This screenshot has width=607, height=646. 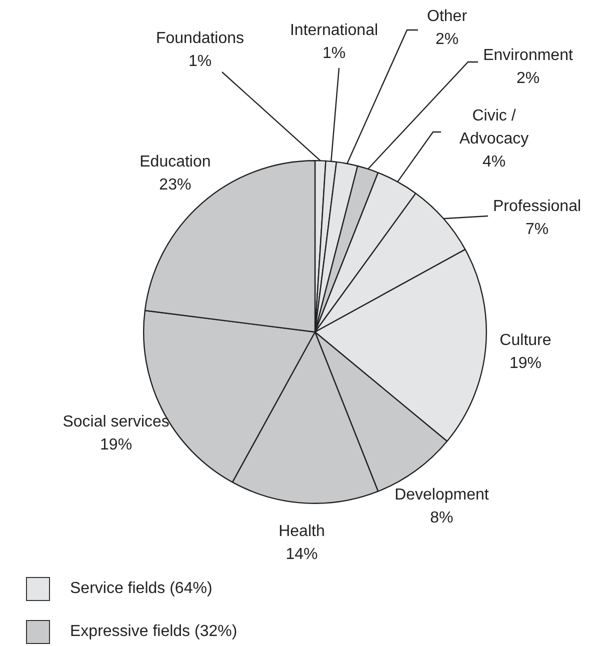 I want to click on slice-label: Education, so click(x=175, y=161).